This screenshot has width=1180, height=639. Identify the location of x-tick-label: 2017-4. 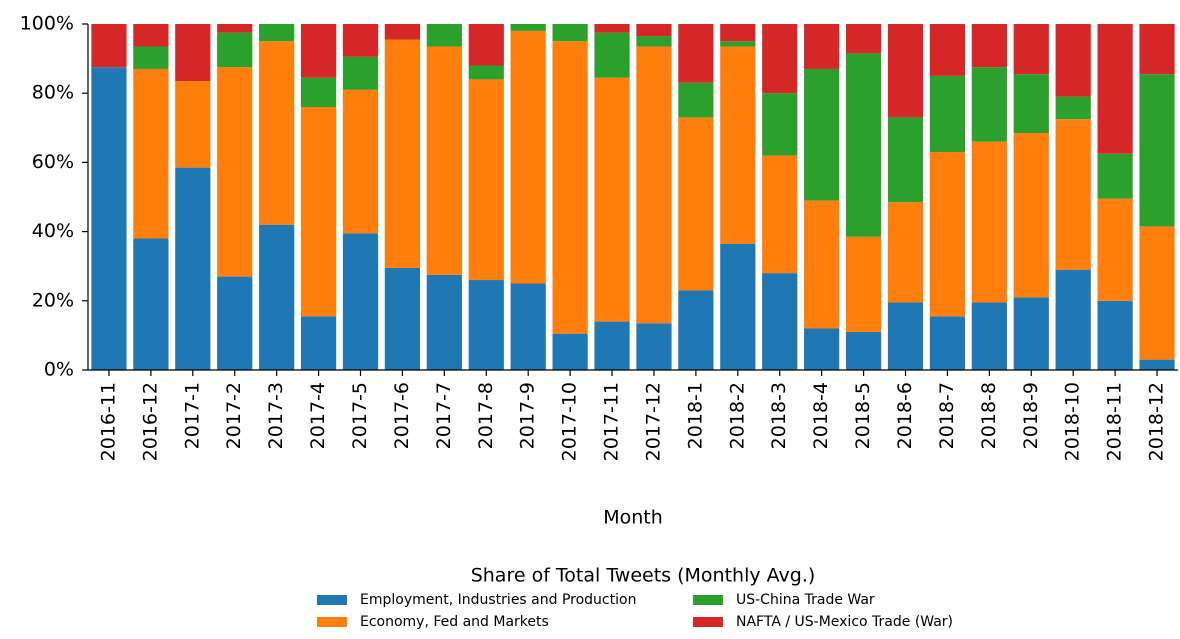
(318, 415).